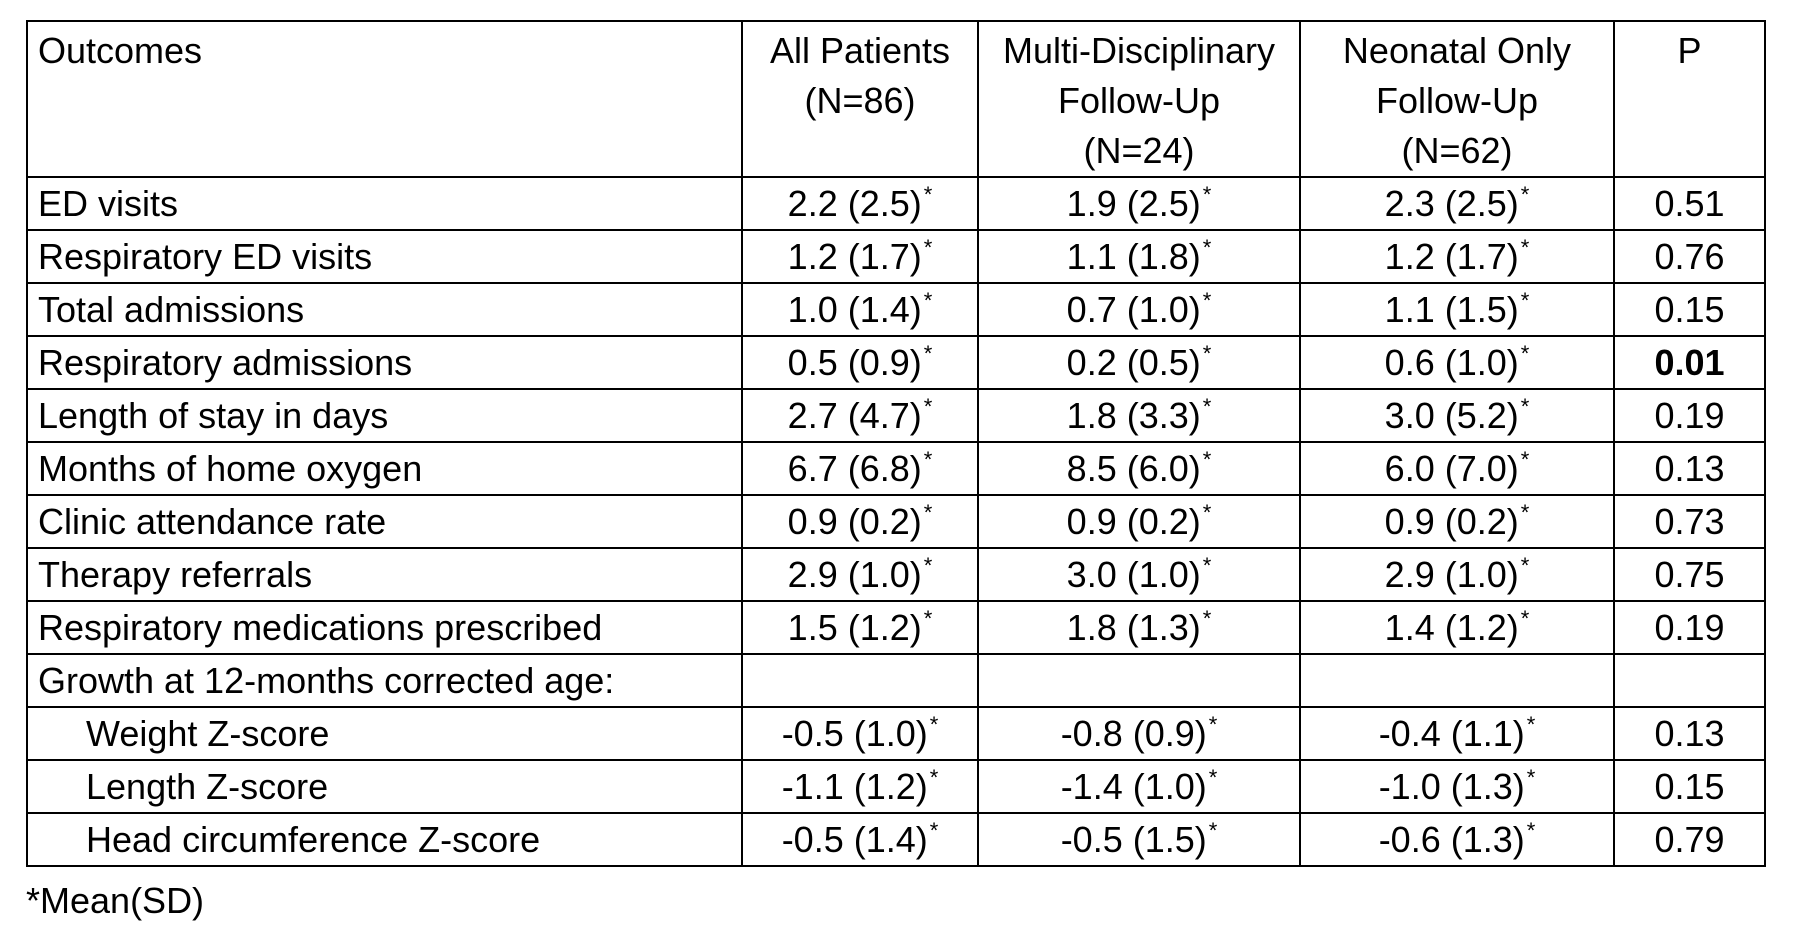 This screenshot has width=1820, height=936. Describe the element at coordinates (860, 468) in the screenshot. I see `all-patients-cell: 6.7 (6.8)*` at that location.